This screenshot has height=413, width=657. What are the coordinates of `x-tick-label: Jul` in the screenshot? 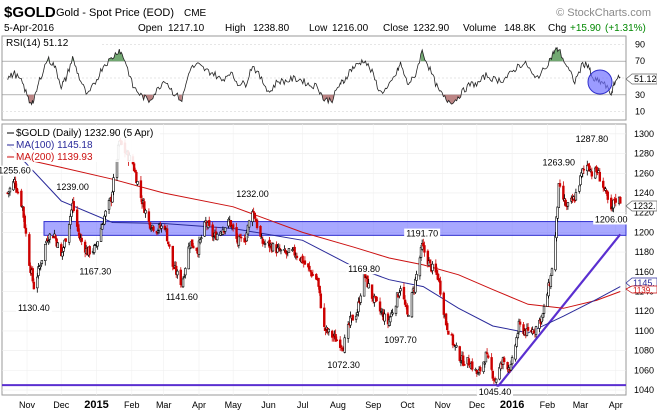 It's located at (303, 405).